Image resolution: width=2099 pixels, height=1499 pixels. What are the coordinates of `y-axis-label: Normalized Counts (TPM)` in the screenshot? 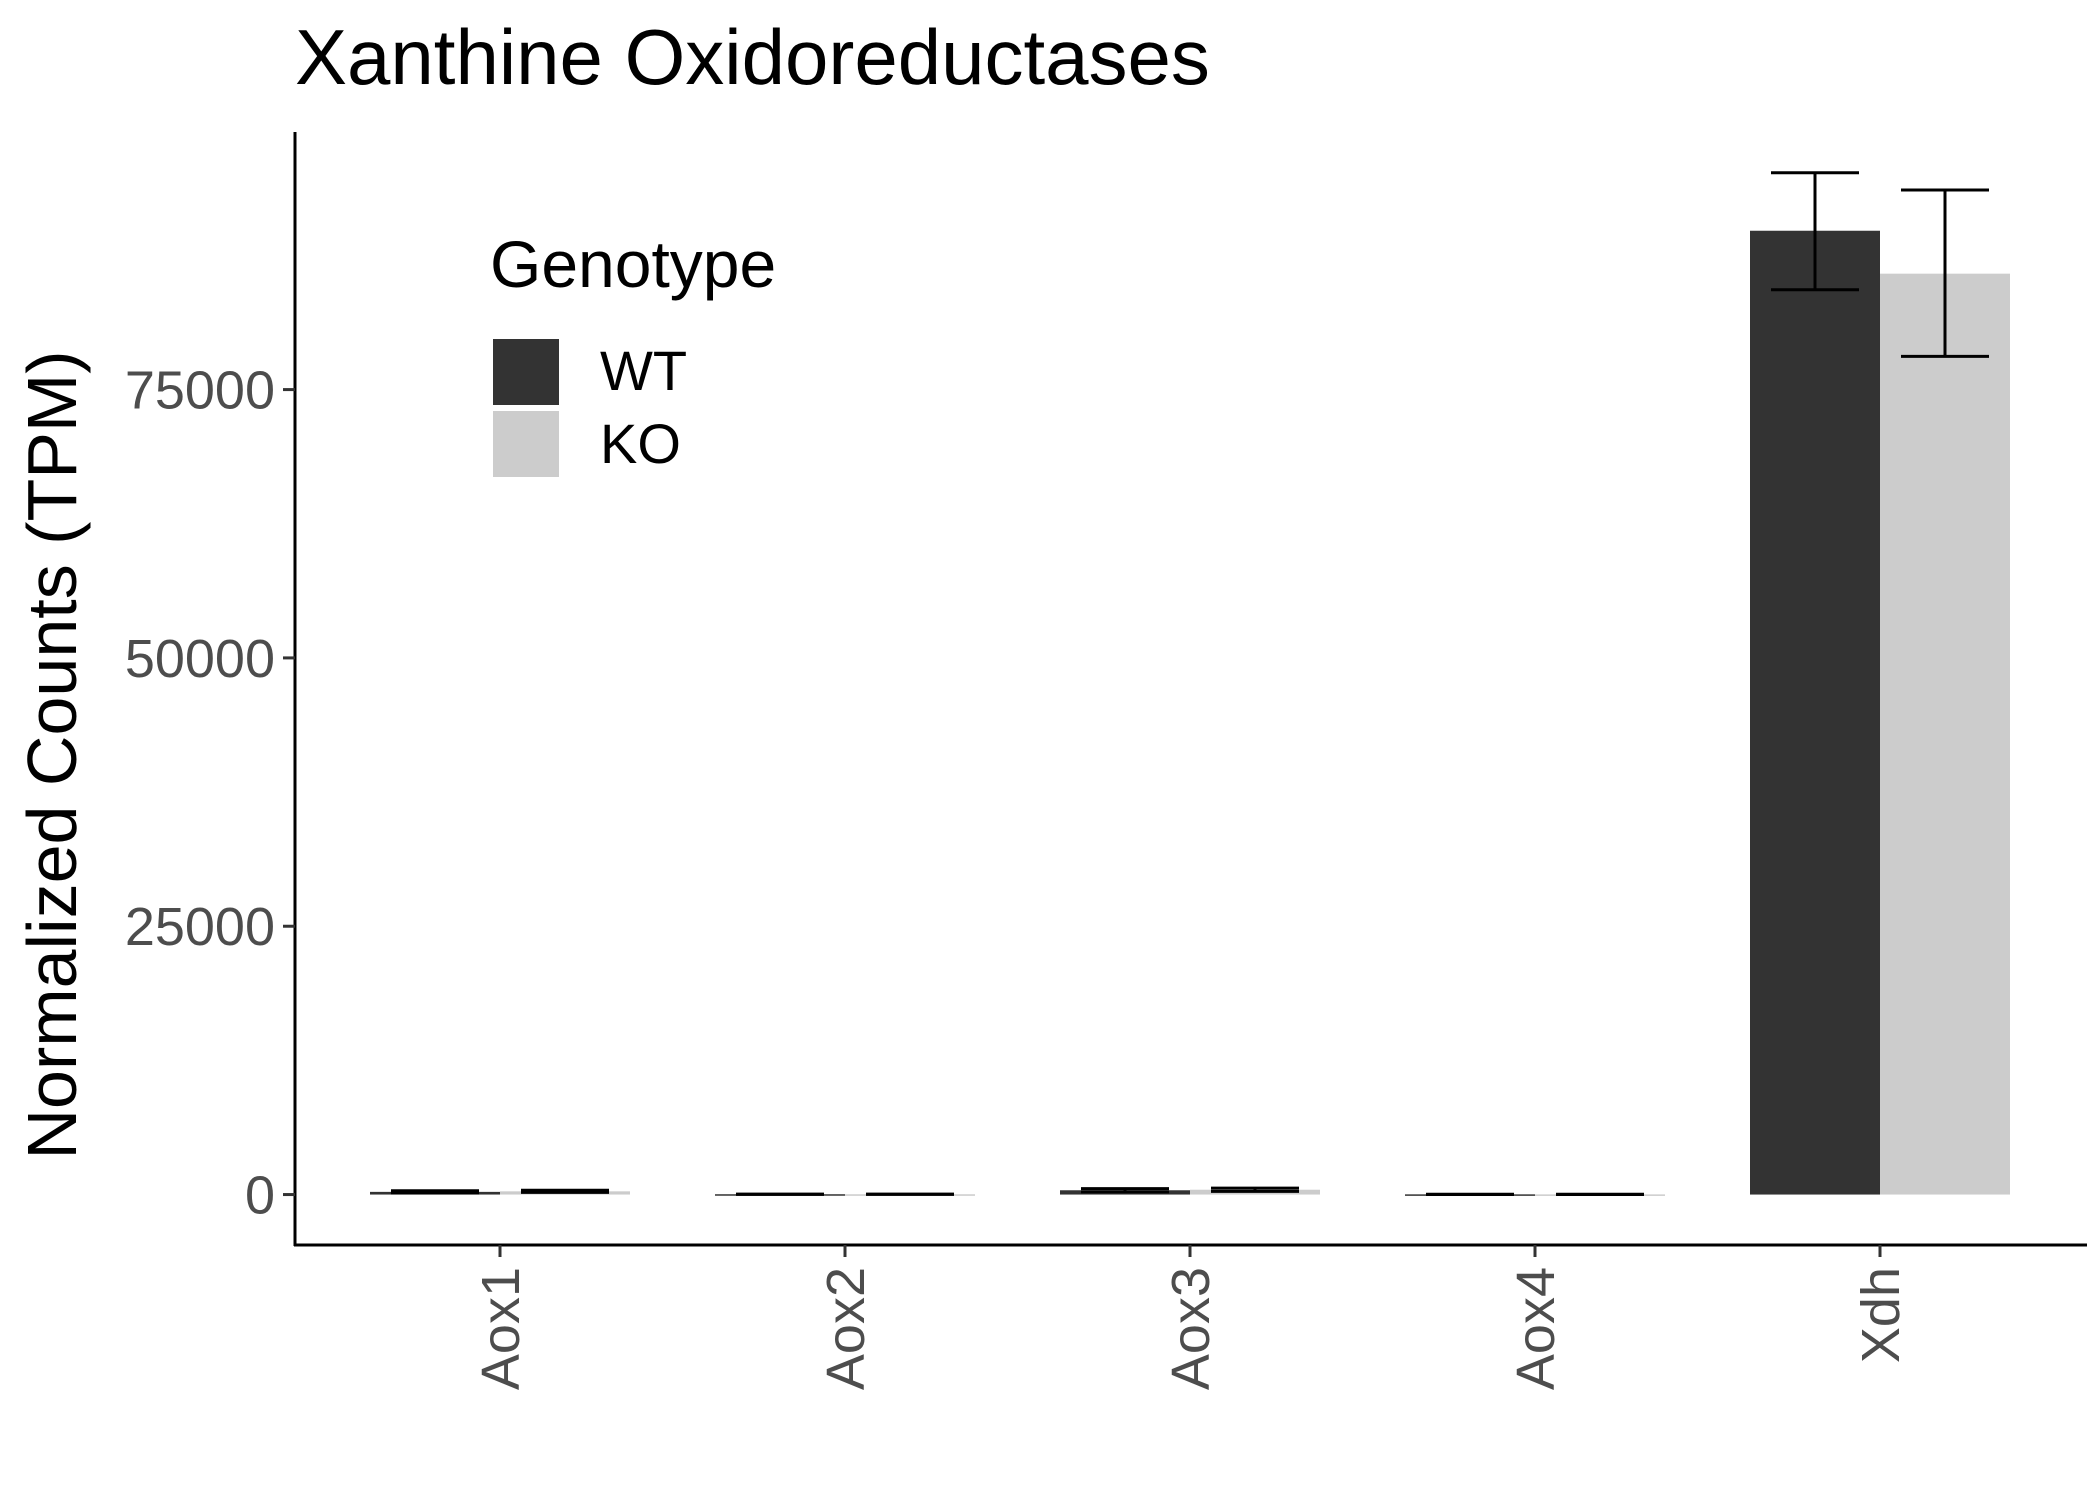 It's located at (52, 754).